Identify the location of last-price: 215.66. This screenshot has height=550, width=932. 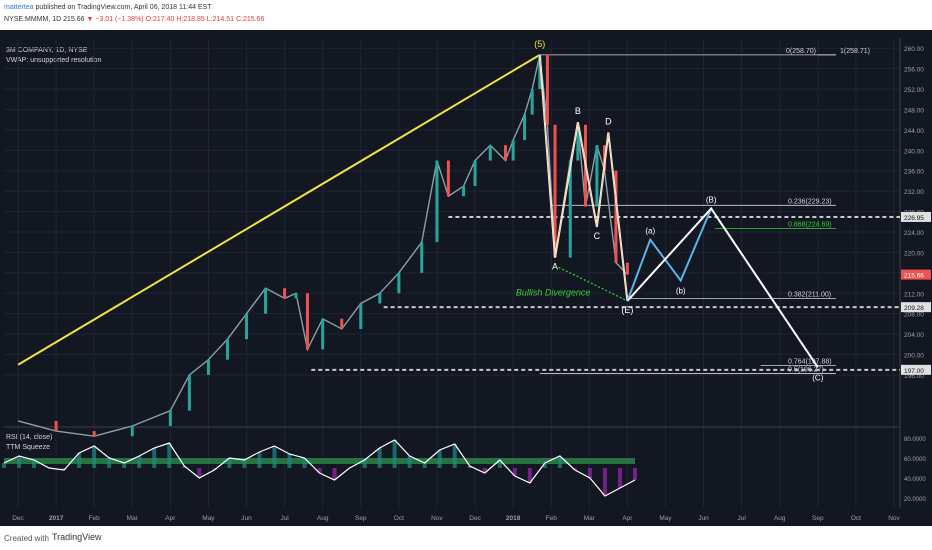
(74, 19).